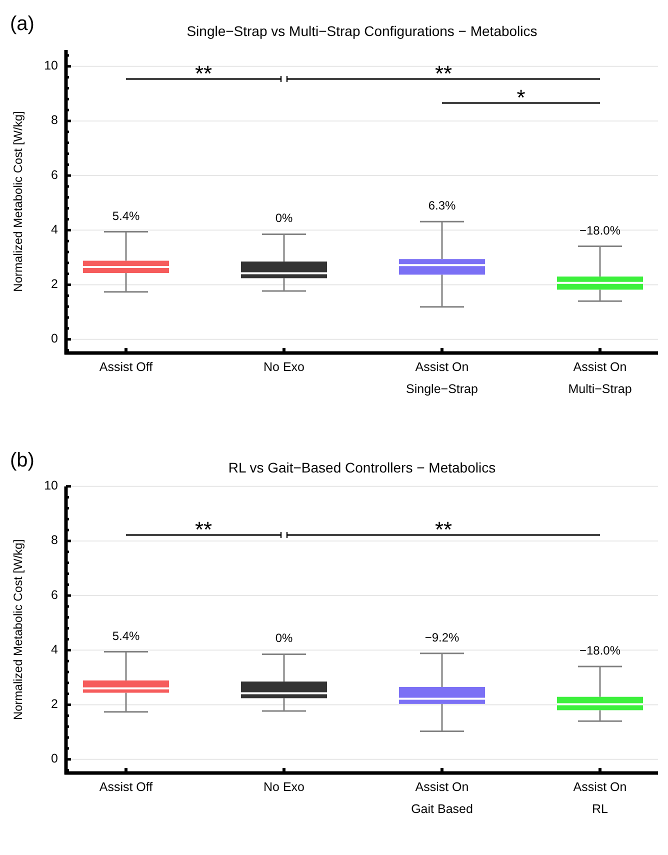  I want to click on text: (a), so click(22, 23).